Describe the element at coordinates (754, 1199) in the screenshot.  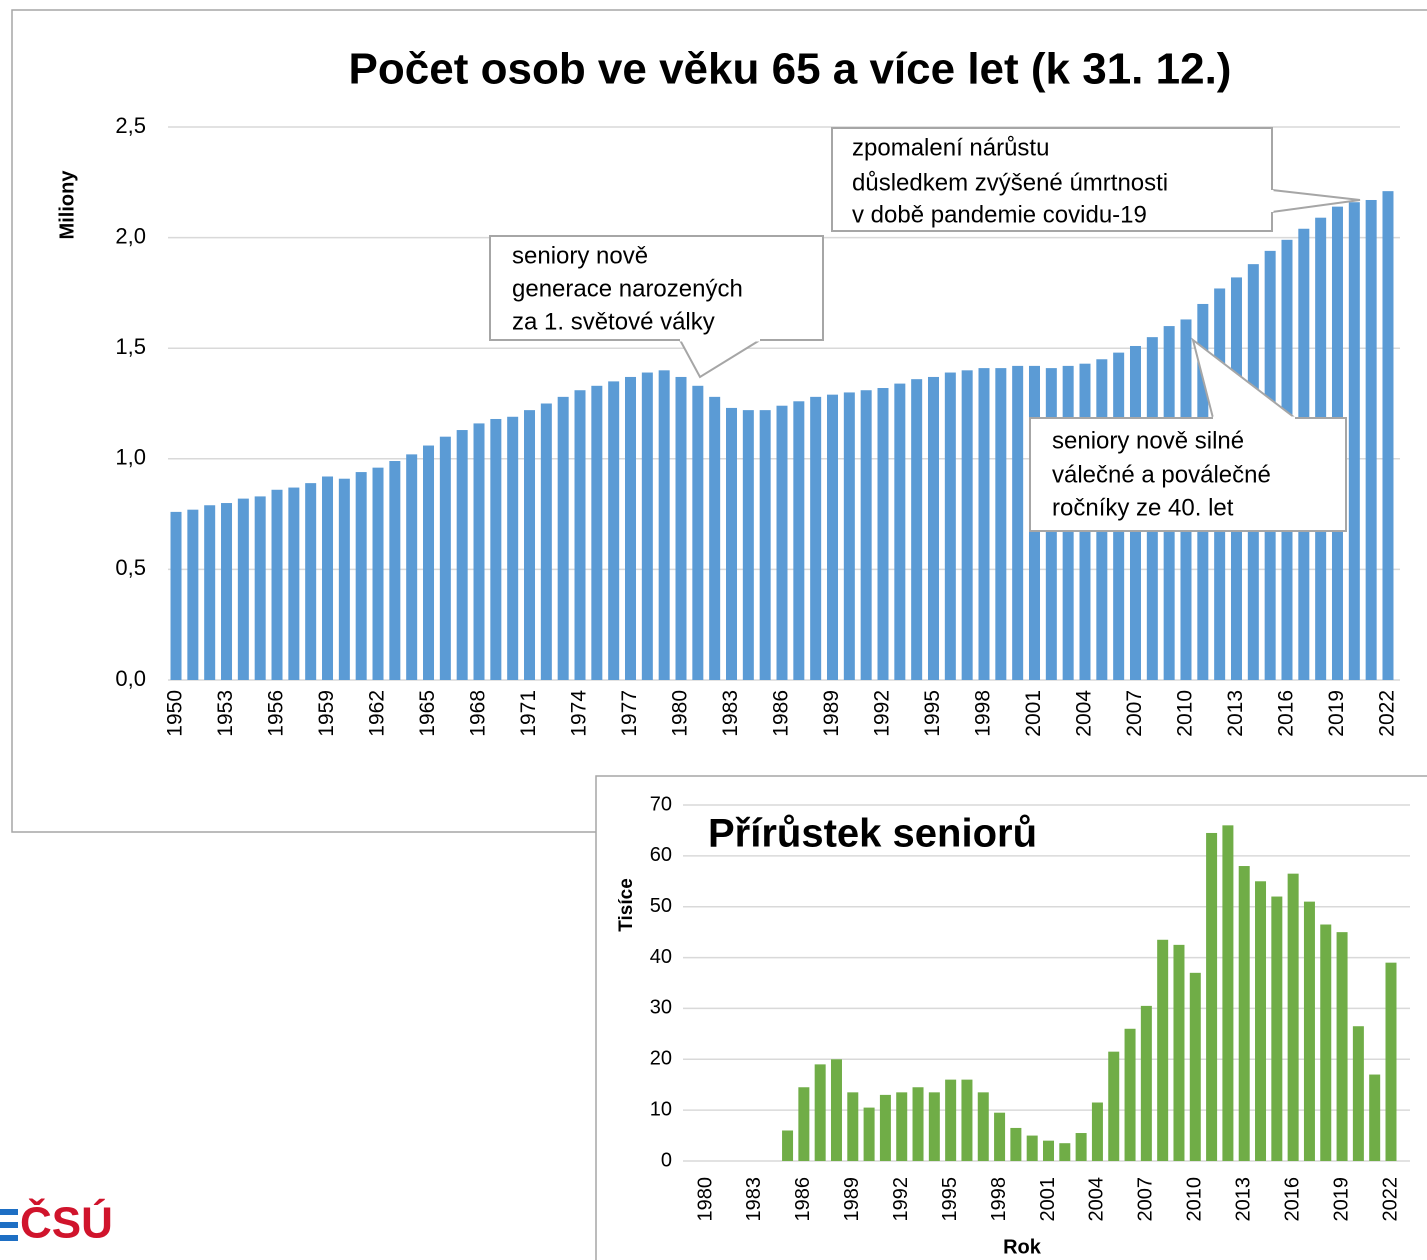
I see `x-tick-label: 1983` at that location.